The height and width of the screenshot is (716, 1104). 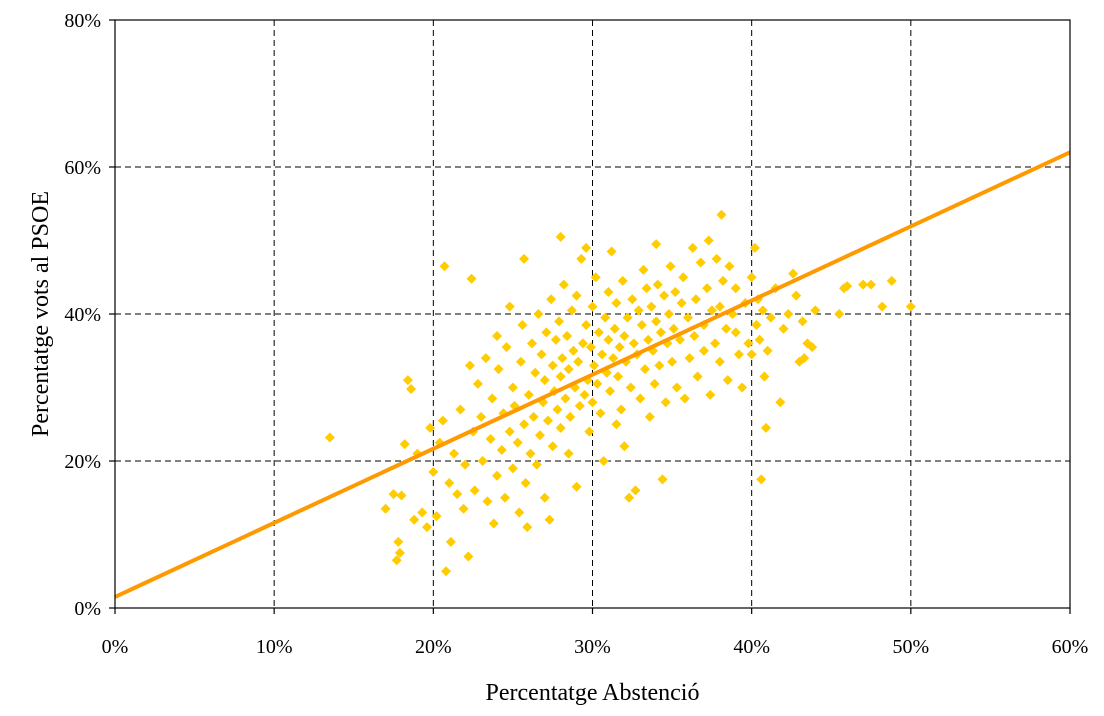 I want to click on x-axis-ticks: 0% 10% 20% 30% 40% 50% 60%, so click(x=595, y=633).